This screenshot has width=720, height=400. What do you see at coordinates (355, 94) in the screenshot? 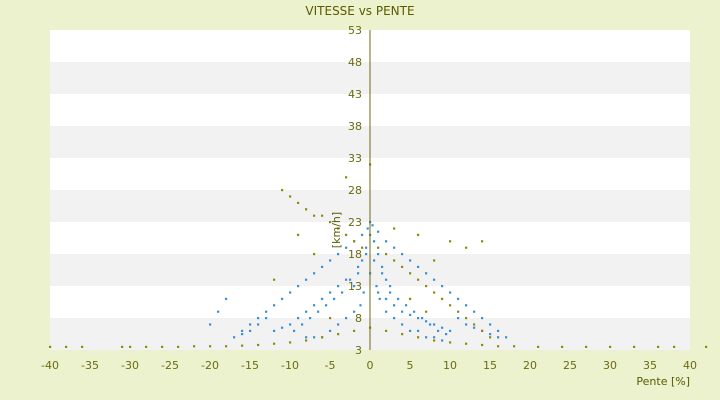
I see `y-tick-label: 43` at bounding box center [355, 94].